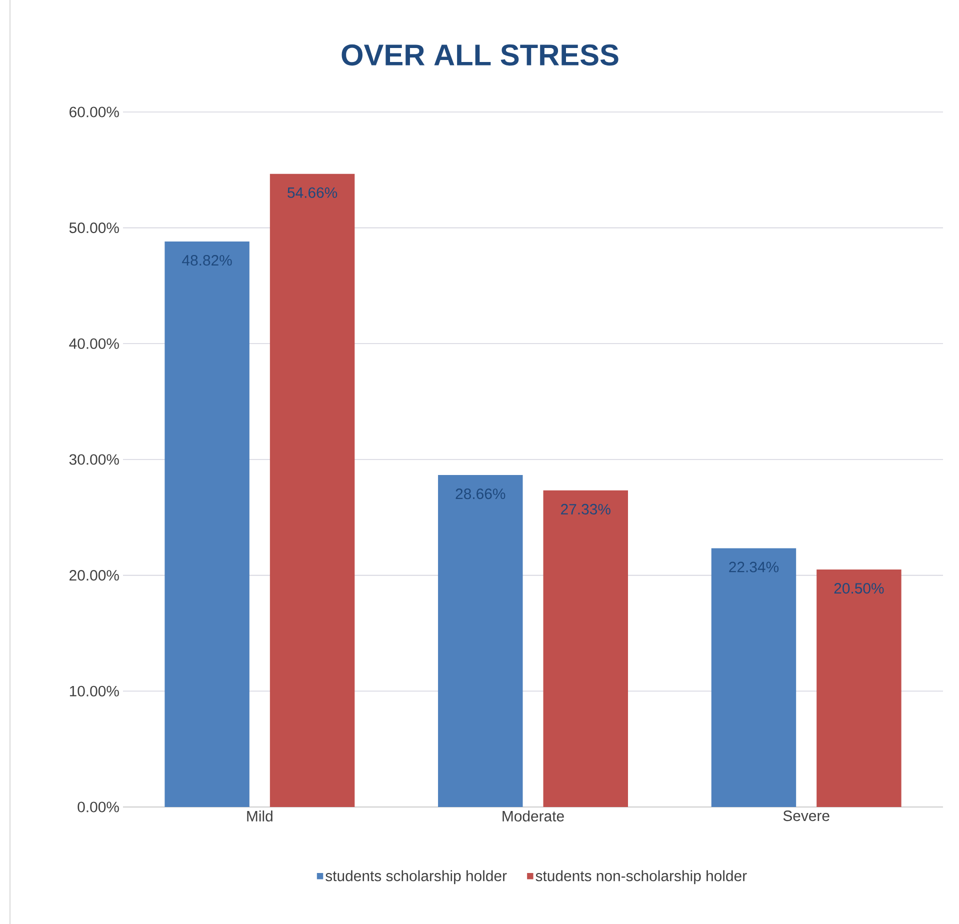 Image resolution: width=959 pixels, height=924 pixels. What do you see at coordinates (480, 55) in the screenshot?
I see `chart-title: OVER ALL STRESS` at bounding box center [480, 55].